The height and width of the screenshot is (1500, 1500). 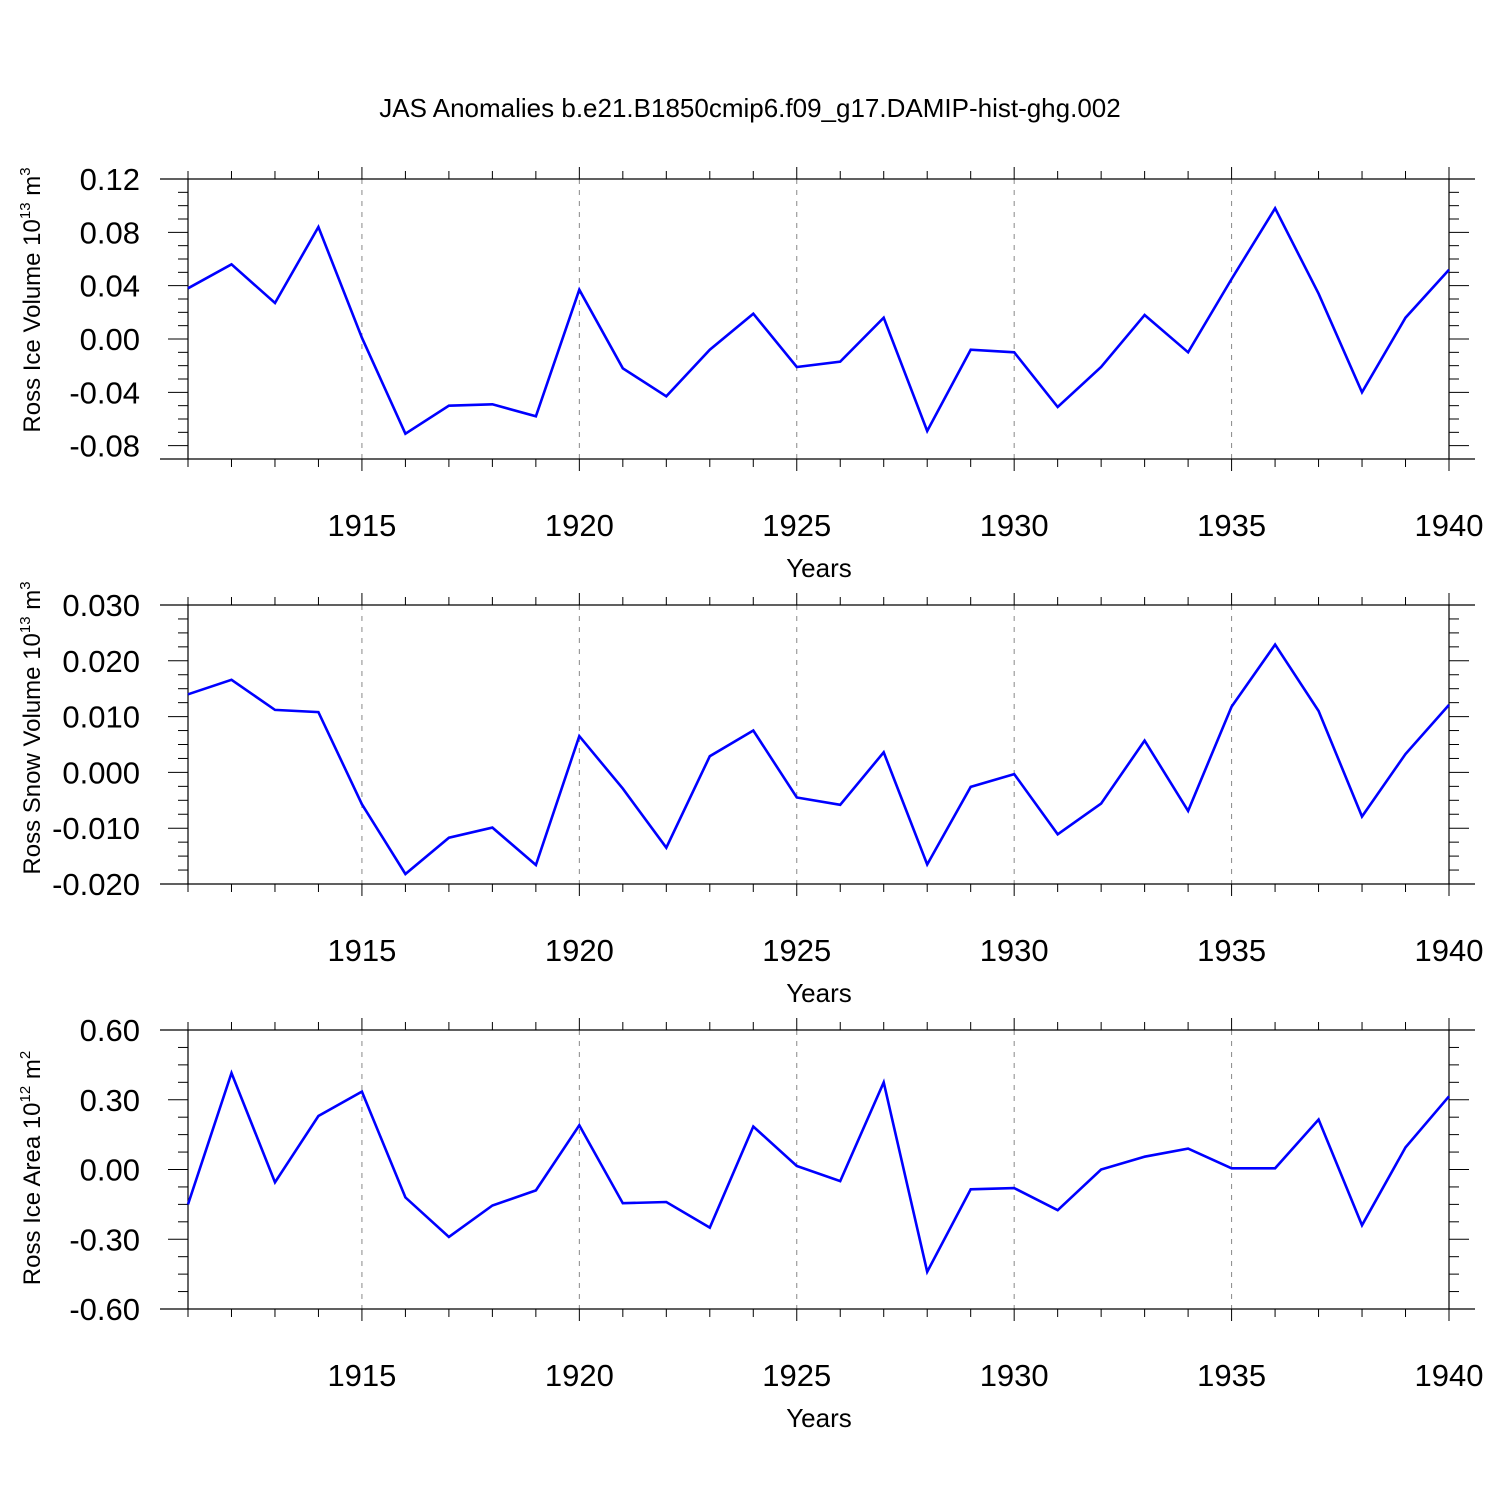 What do you see at coordinates (104, 392) in the screenshot?
I see `y-tick-label: -0.04` at bounding box center [104, 392].